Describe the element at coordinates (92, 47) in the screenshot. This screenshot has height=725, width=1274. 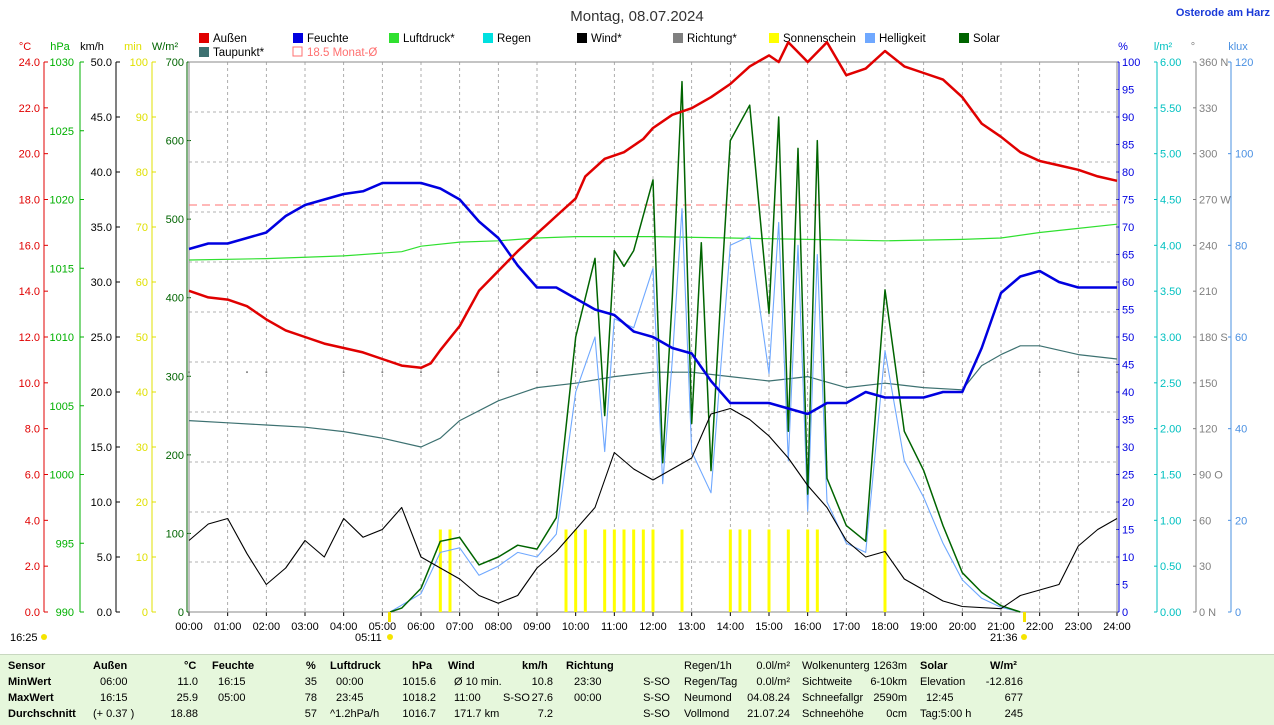
I see `left-axis-unit: km/h` at that location.